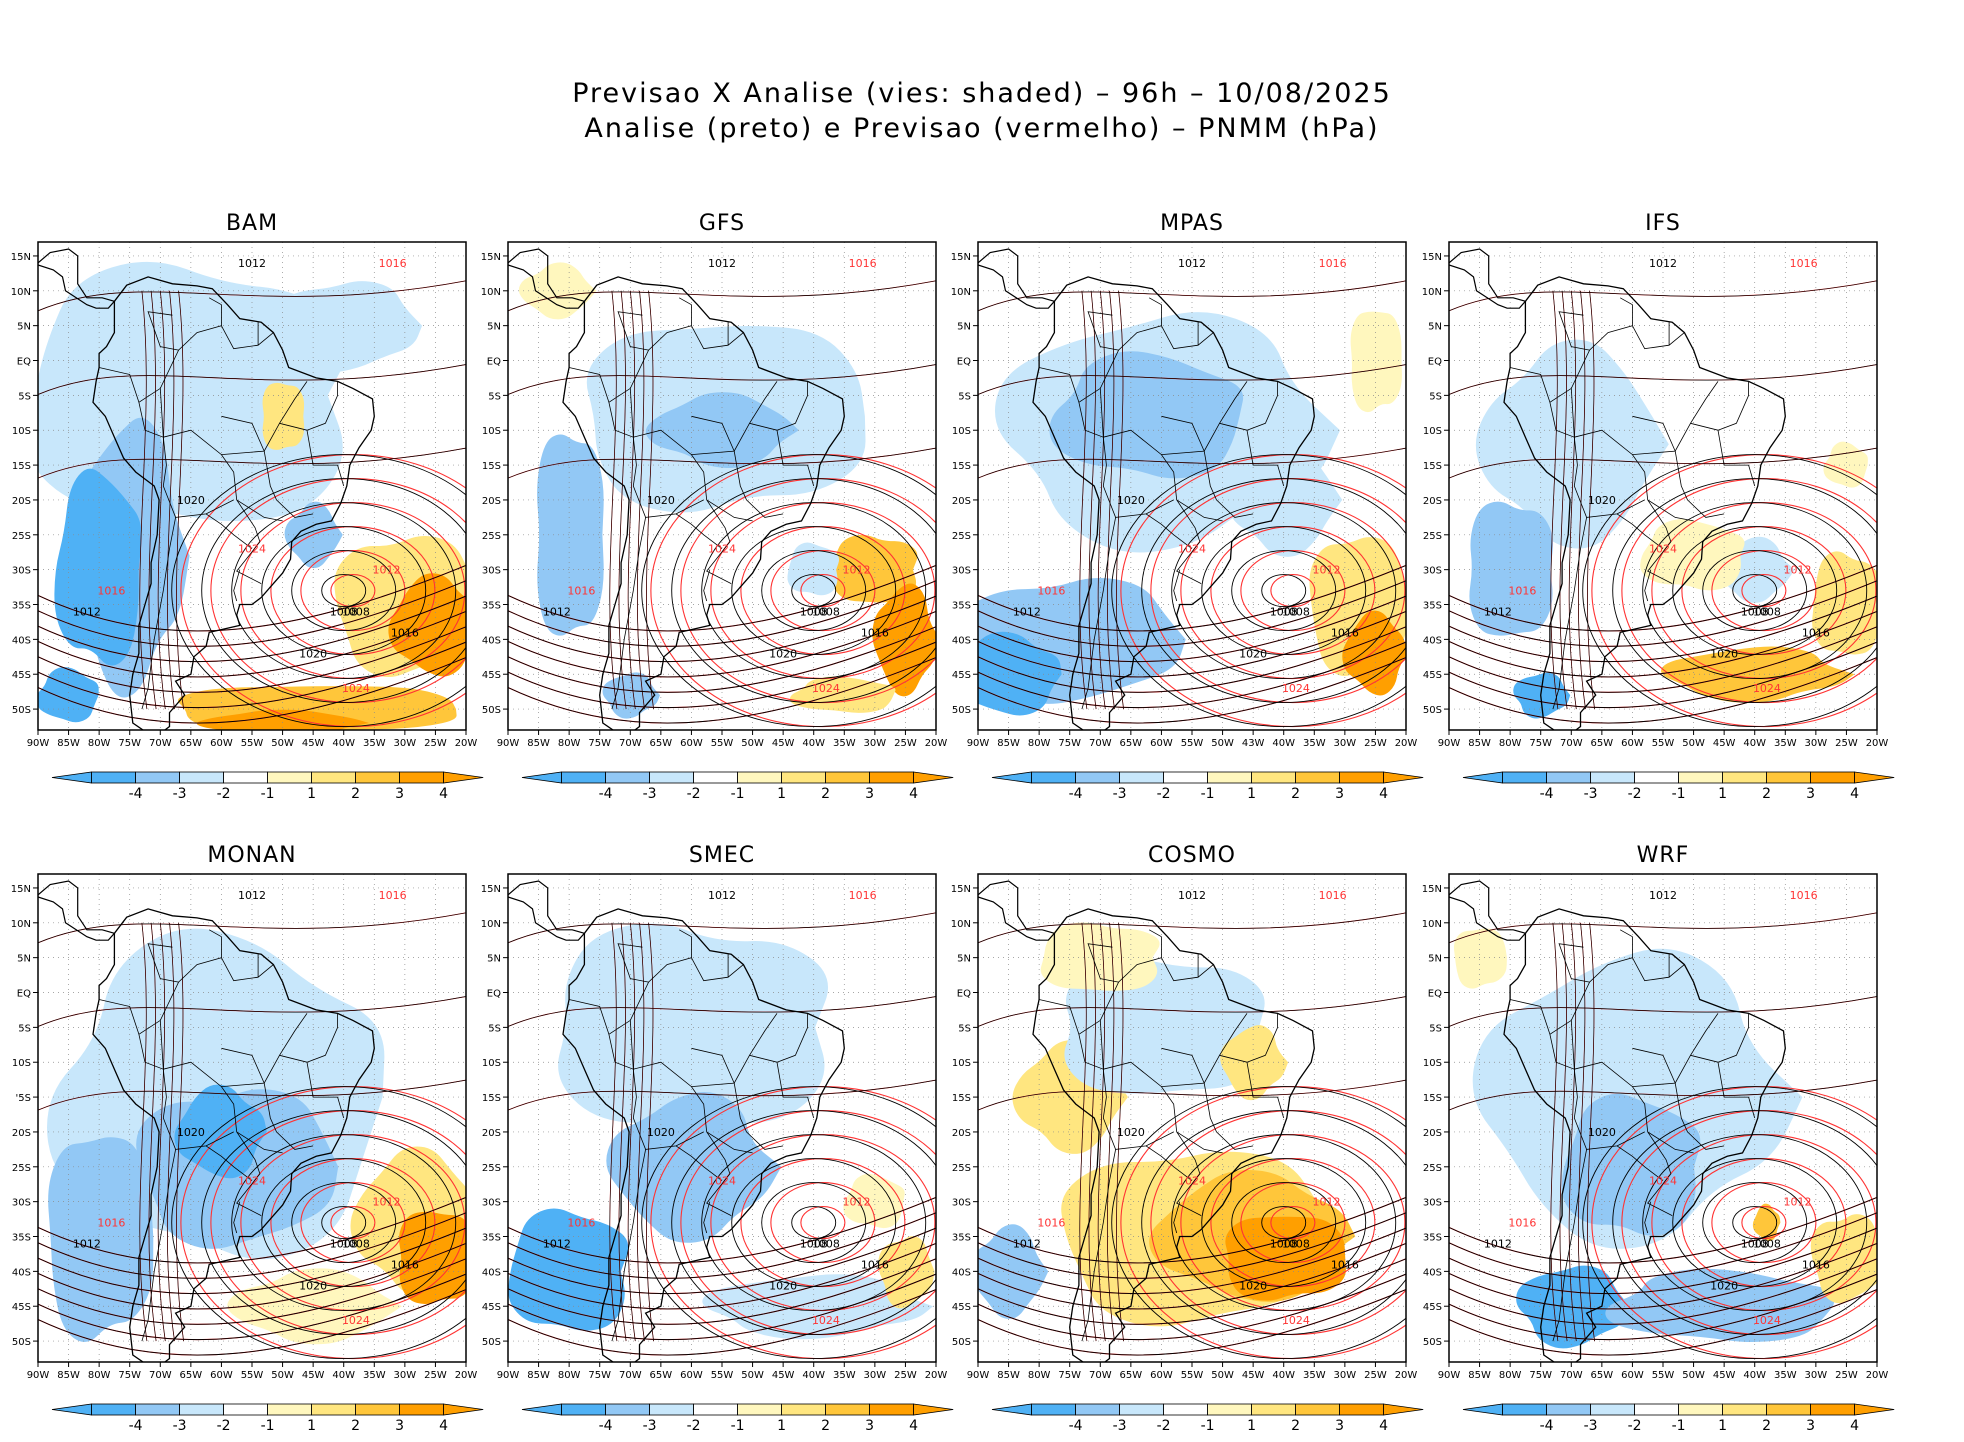  Describe the element at coordinates (491, 606) in the screenshot. I see `lat-tick-label: 35S` at that location.